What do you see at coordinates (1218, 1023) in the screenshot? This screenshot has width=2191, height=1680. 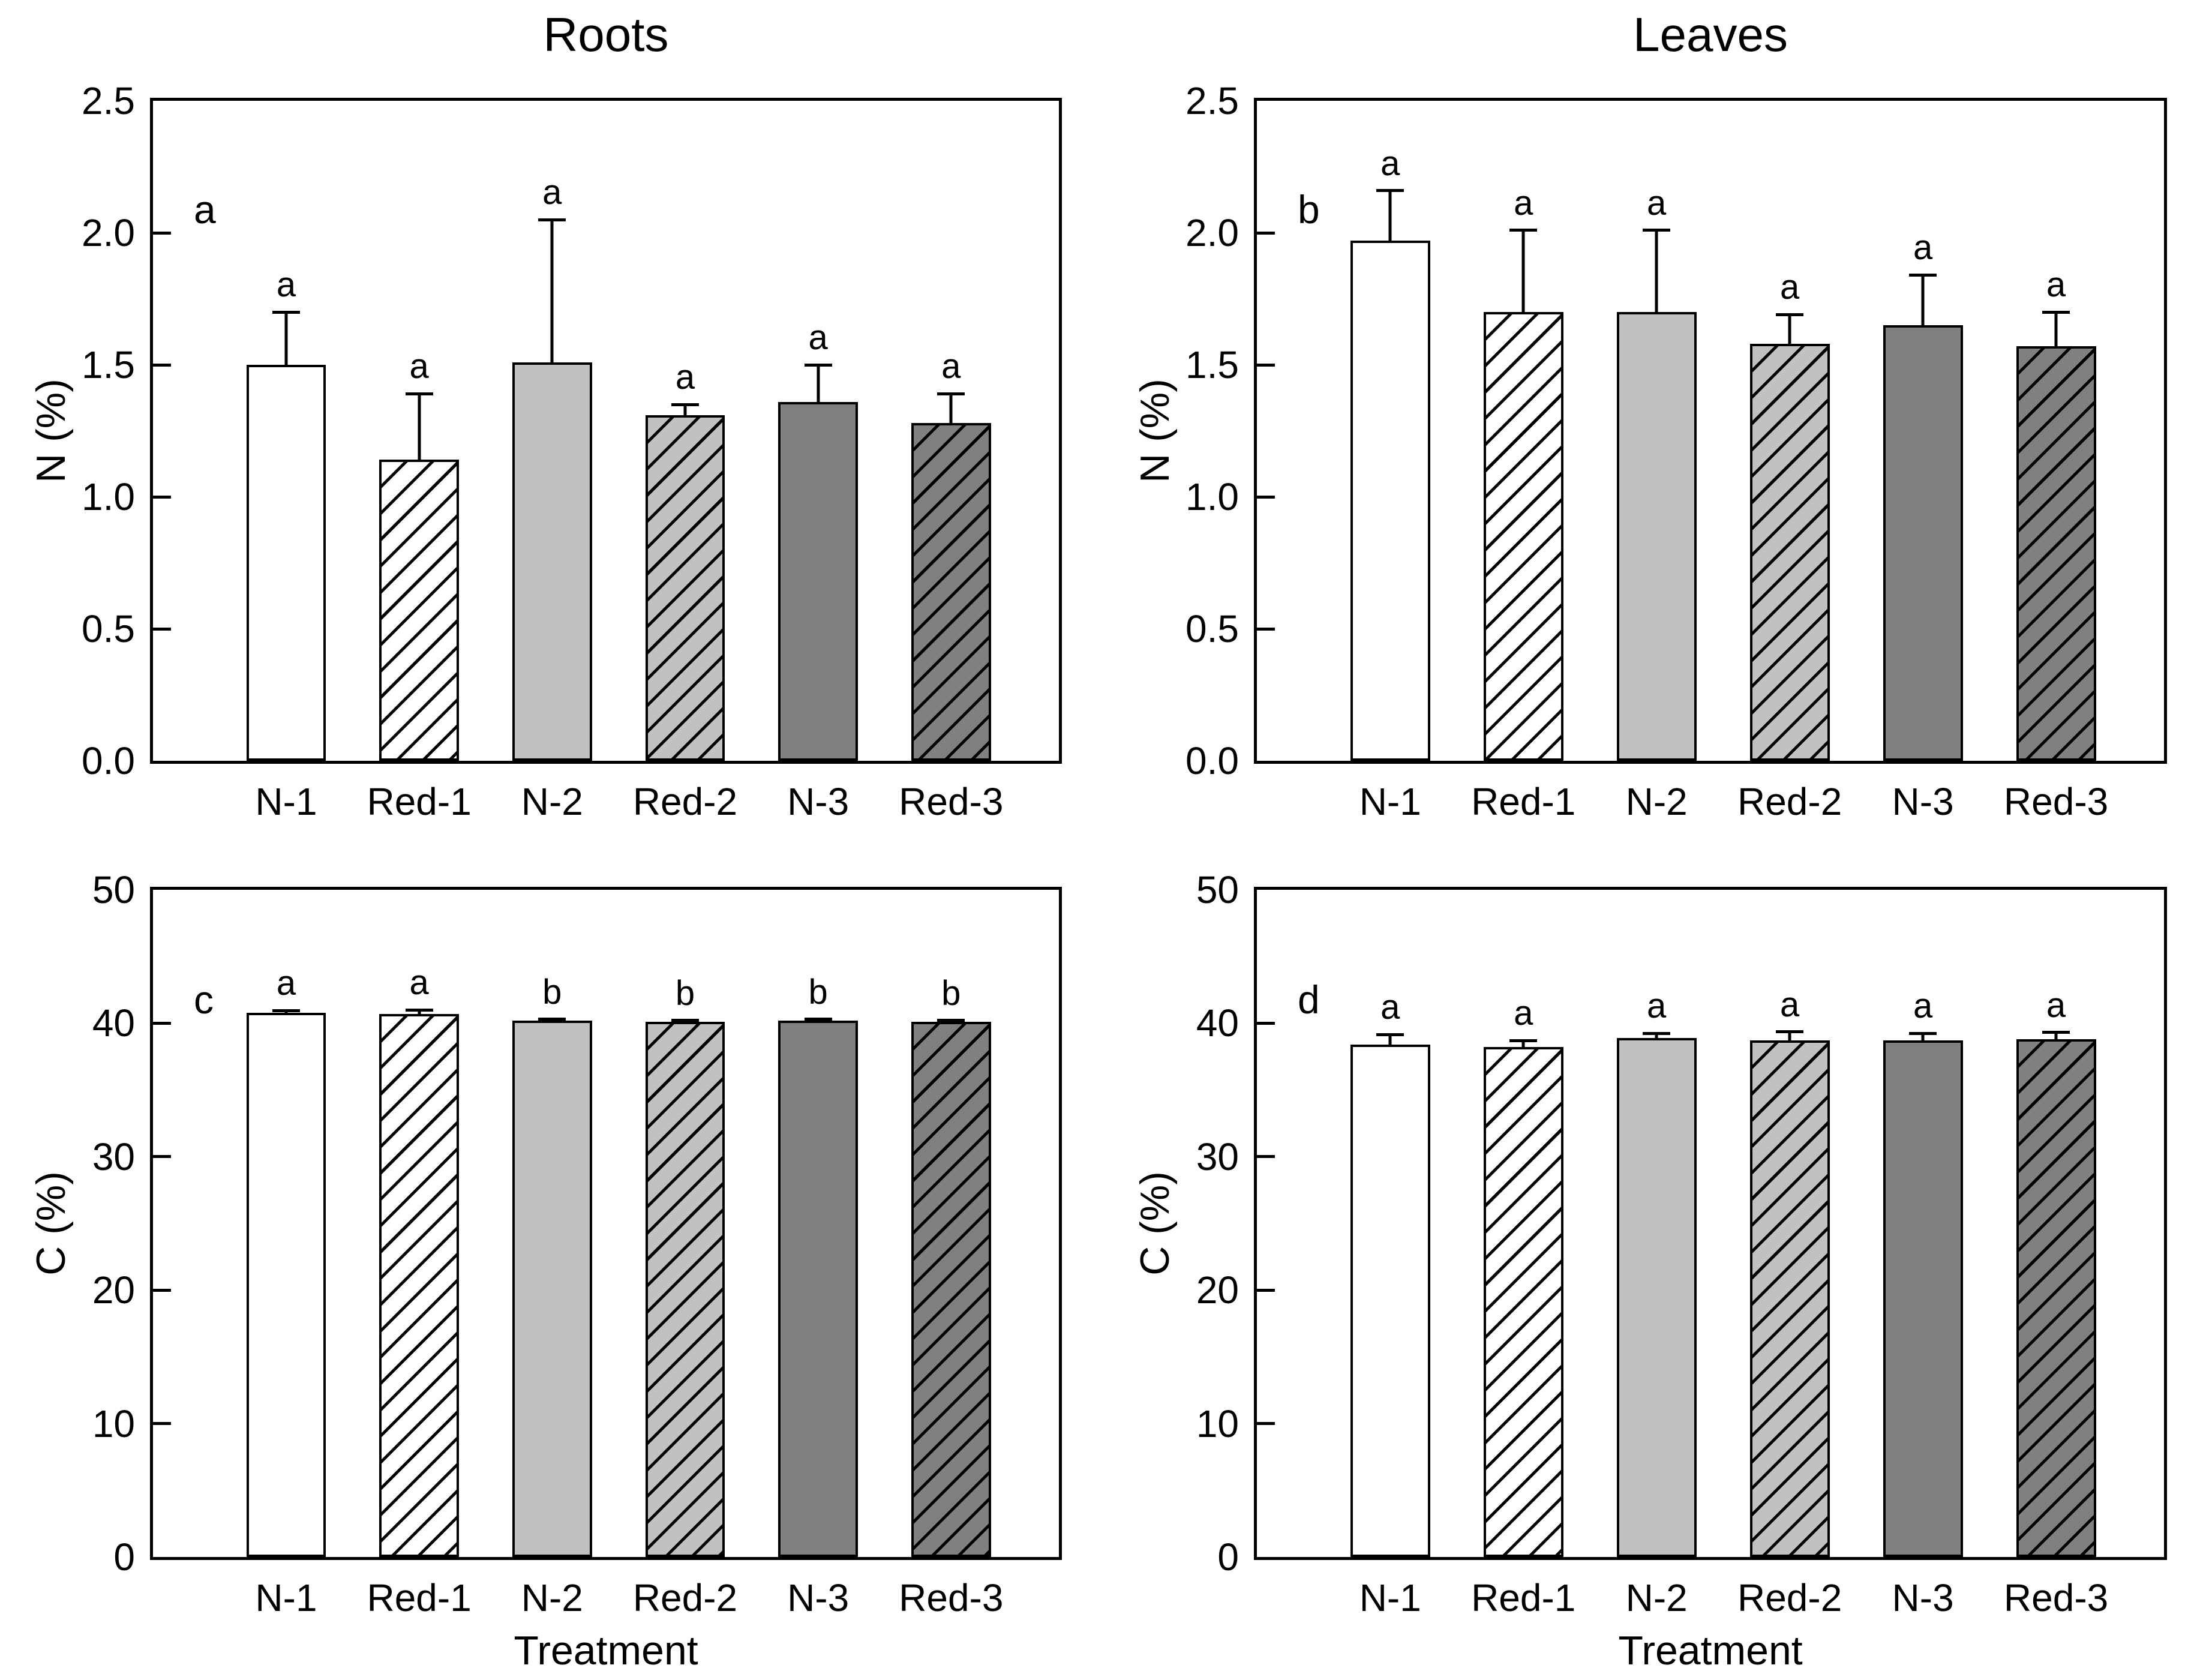 I see `y-tick-label: 40` at bounding box center [1218, 1023].